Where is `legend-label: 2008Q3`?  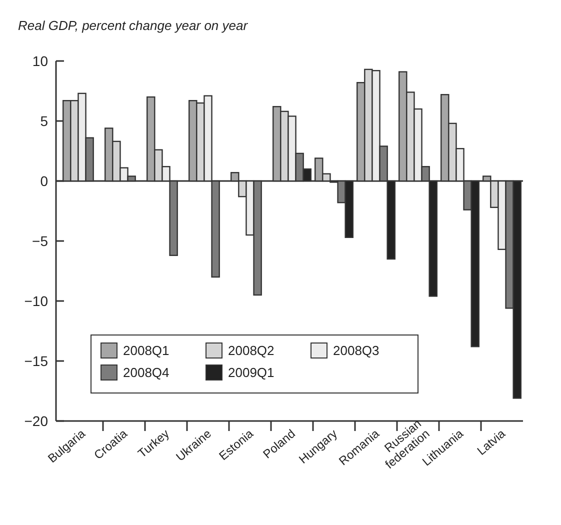
legend-label: 2008Q3 is located at coordinates (356, 350).